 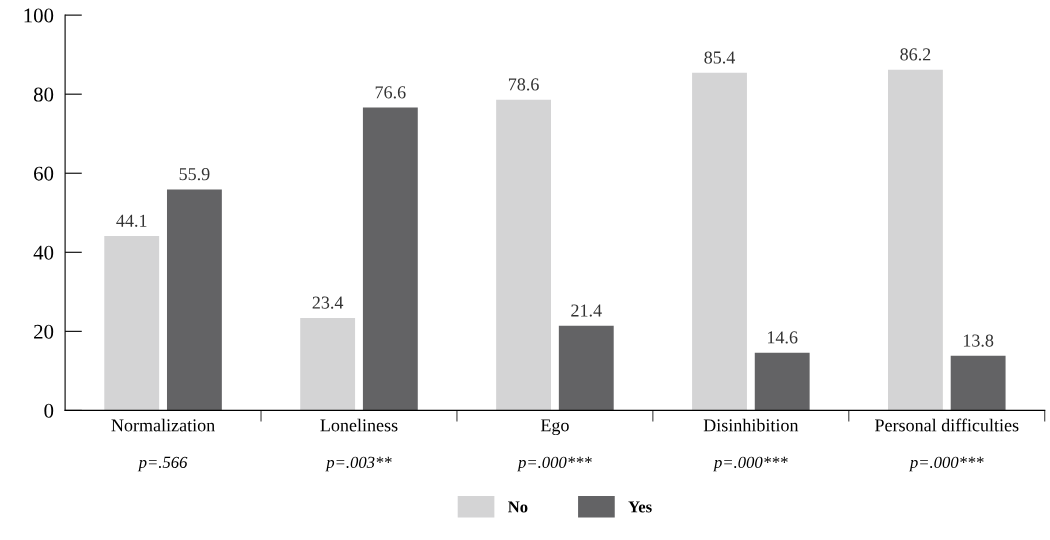 What do you see at coordinates (163, 425) in the screenshot?
I see `x-tick-label: Normalization` at bounding box center [163, 425].